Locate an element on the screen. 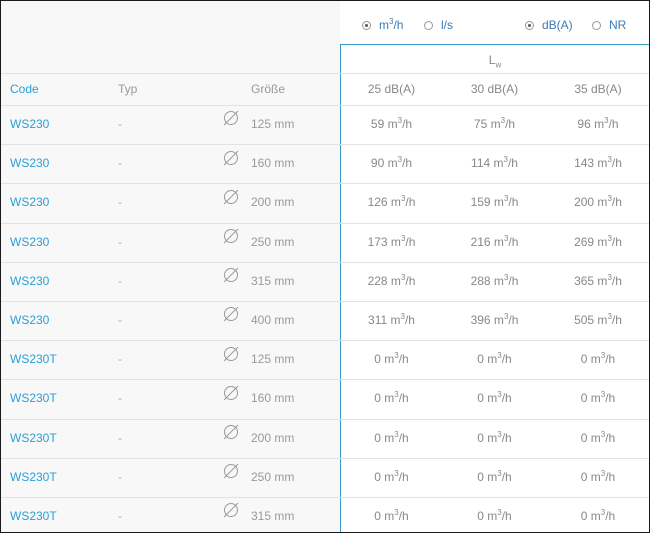 Image resolution: width=650 pixels, height=533 pixels. table-row: WS230T - 125 mm 0 m3/h 0 m3/h 0 m3/h is located at coordinates (325, 359).